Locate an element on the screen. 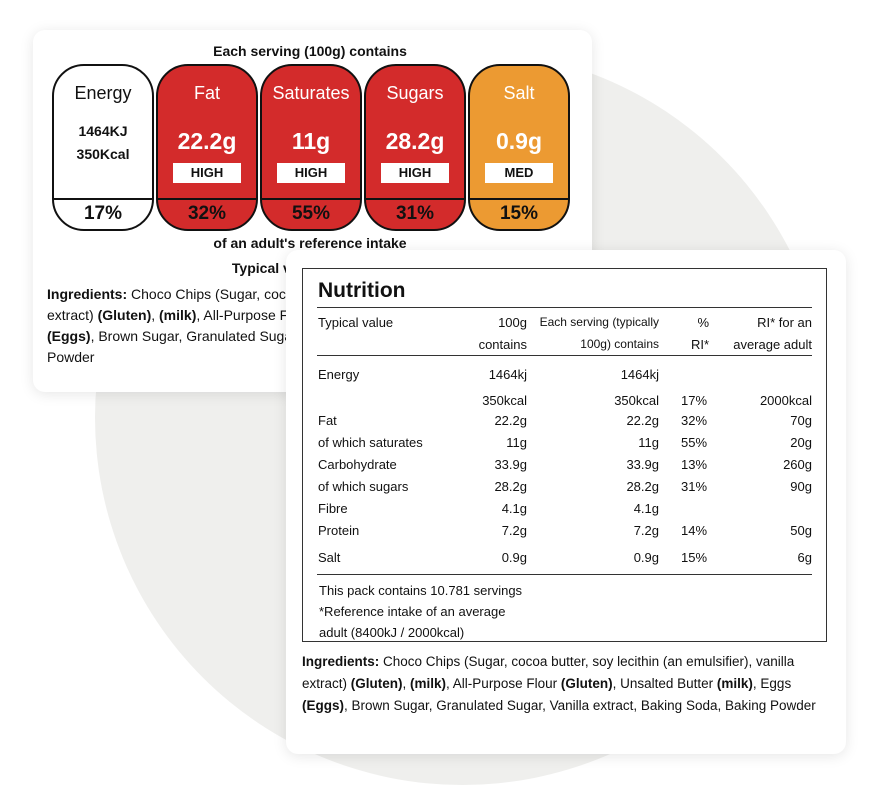 This screenshot has height=786, width=877. table-cell-adult: 50g is located at coordinates (801, 530).